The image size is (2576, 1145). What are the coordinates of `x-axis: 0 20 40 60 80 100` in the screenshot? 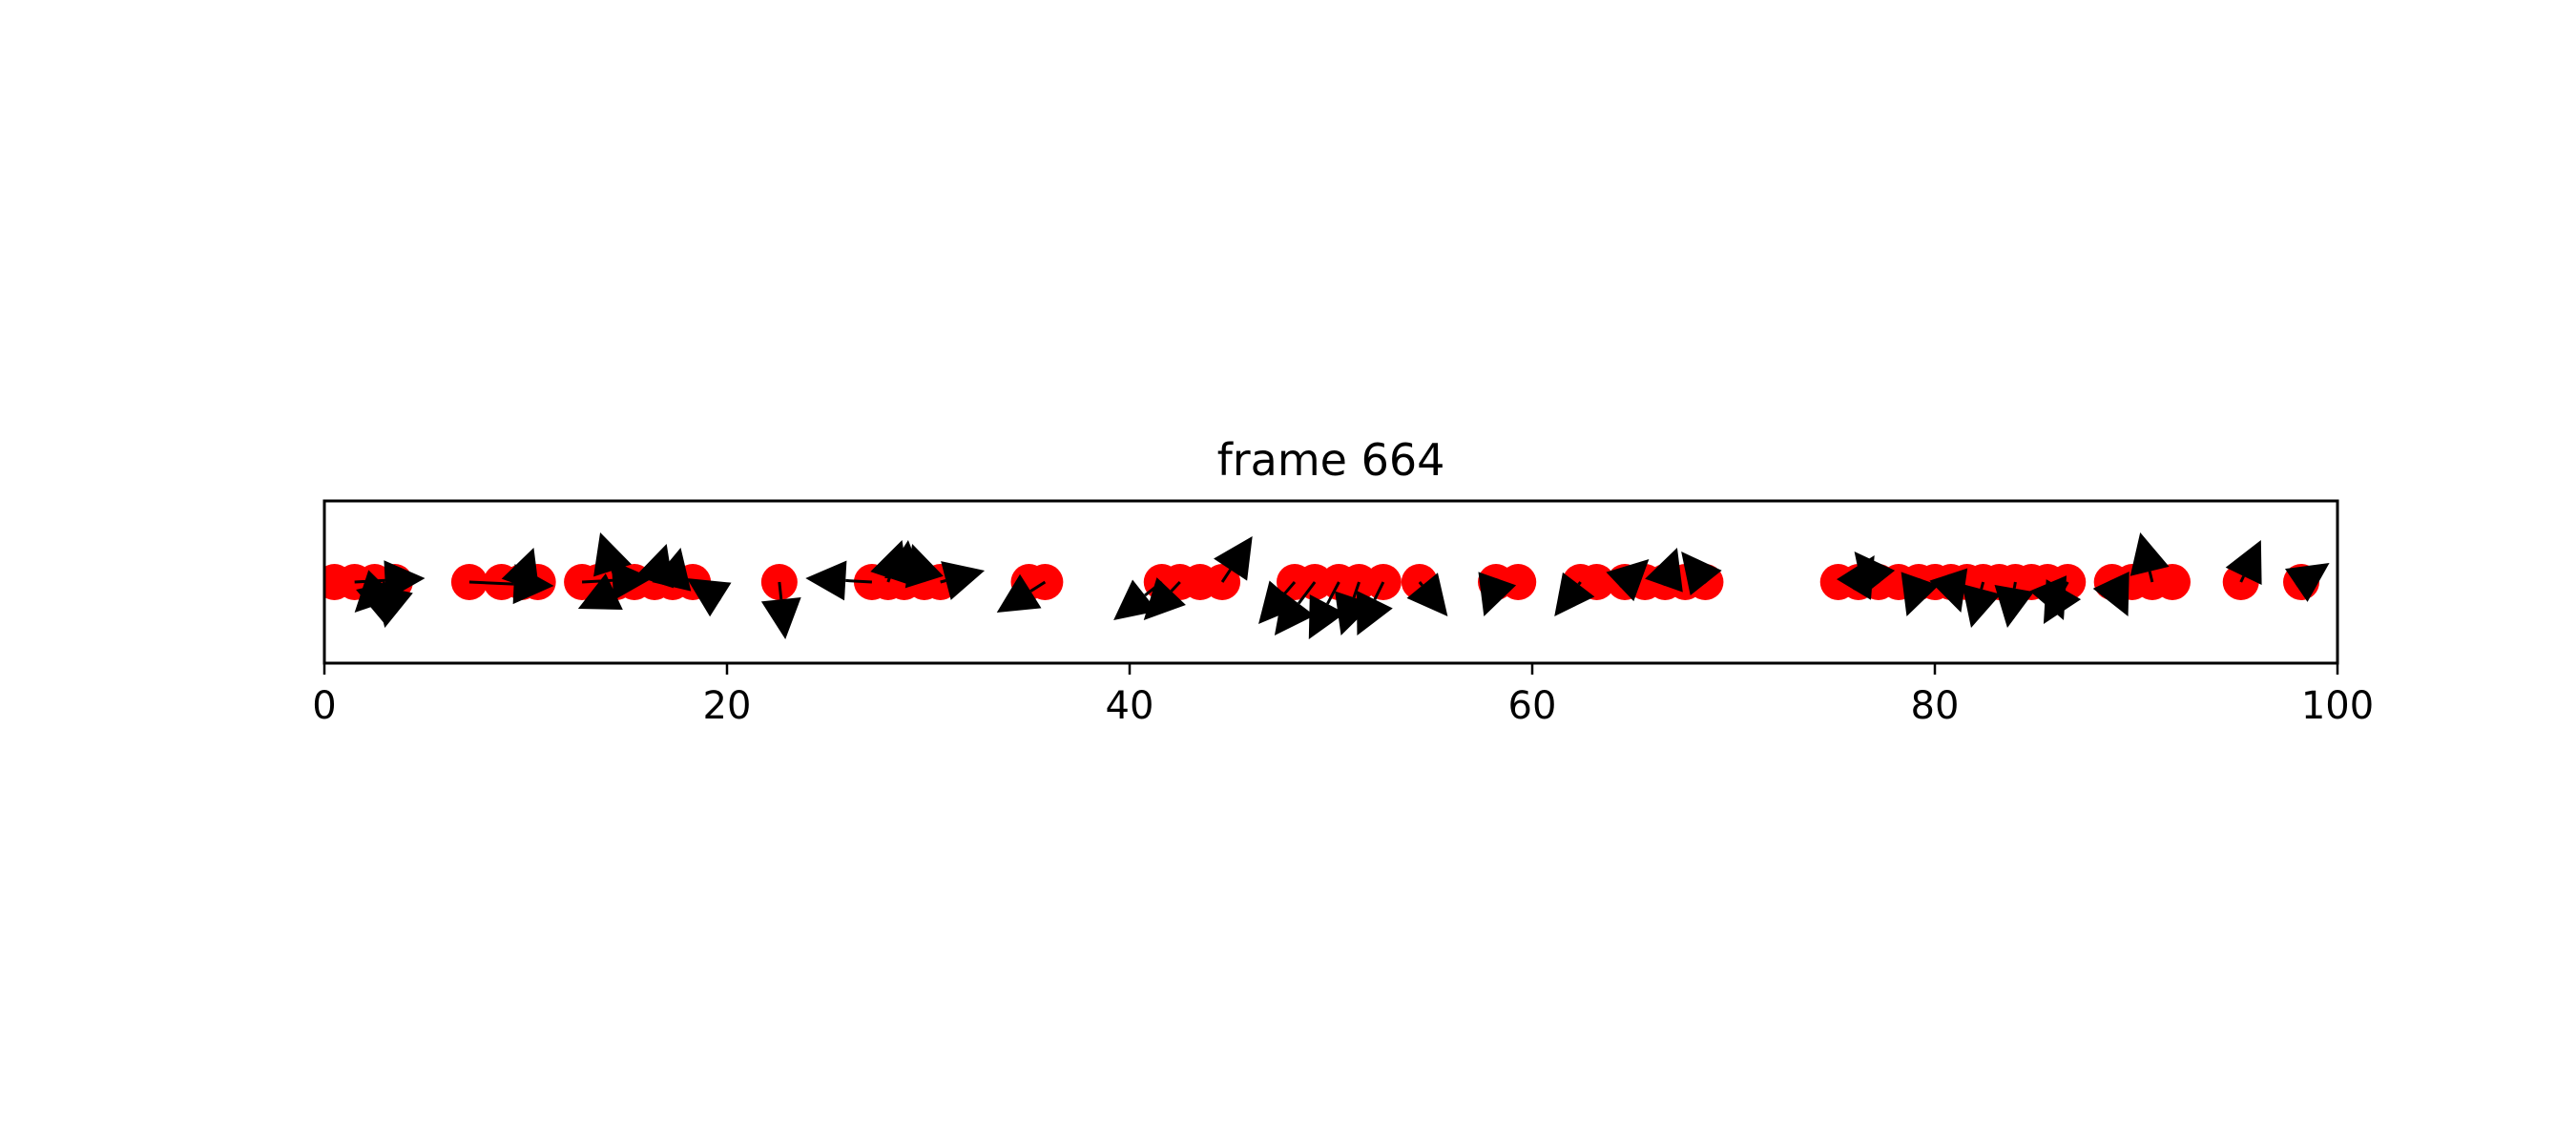 It's located at (1343, 695).